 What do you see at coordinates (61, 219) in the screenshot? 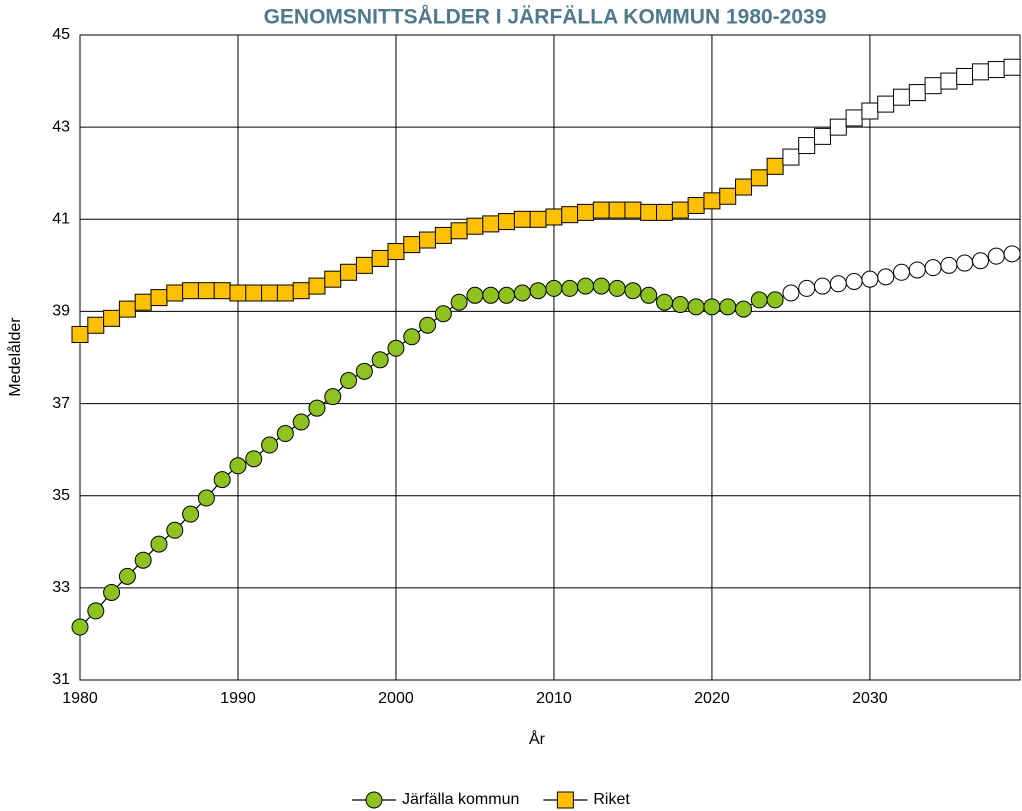
I see `y-tick-label: 41` at bounding box center [61, 219].